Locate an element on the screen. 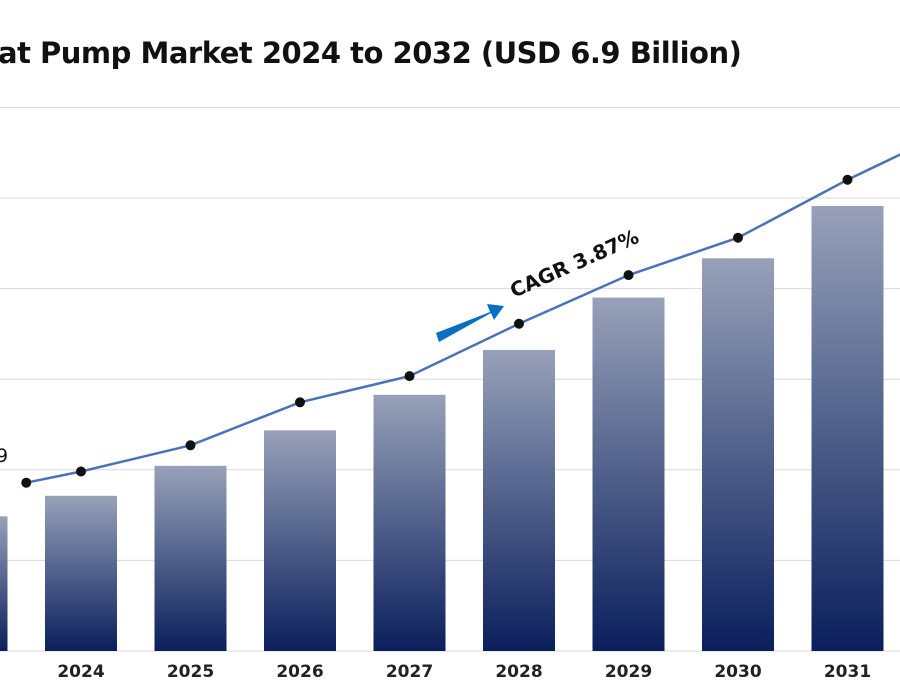  bar-2029 is located at coordinates (628, 474).